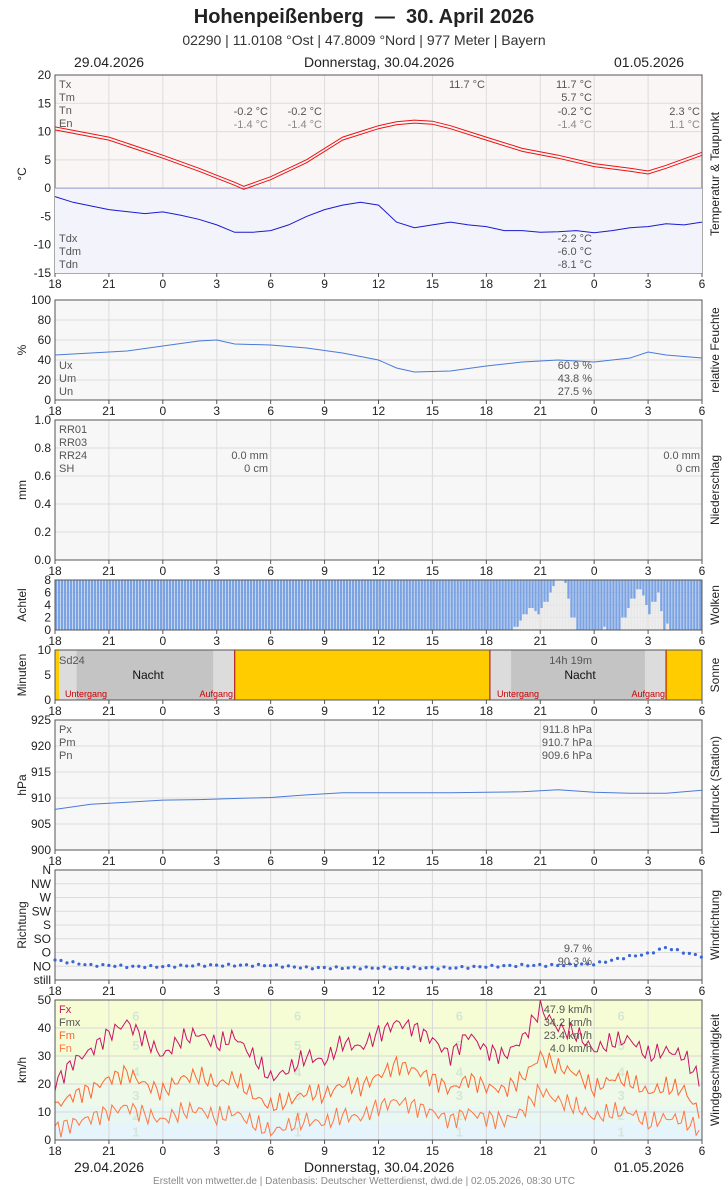 This screenshot has height=1190, width=728. Describe the element at coordinates (305, 112) in the screenshot. I see `annotation: -0.2 °C` at that location.